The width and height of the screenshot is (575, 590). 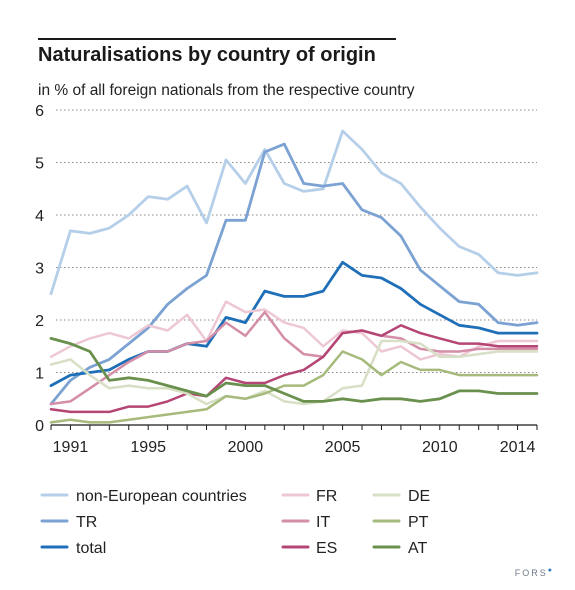 What do you see at coordinates (419, 496) in the screenshot?
I see `legend-label-de: DE` at bounding box center [419, 496].